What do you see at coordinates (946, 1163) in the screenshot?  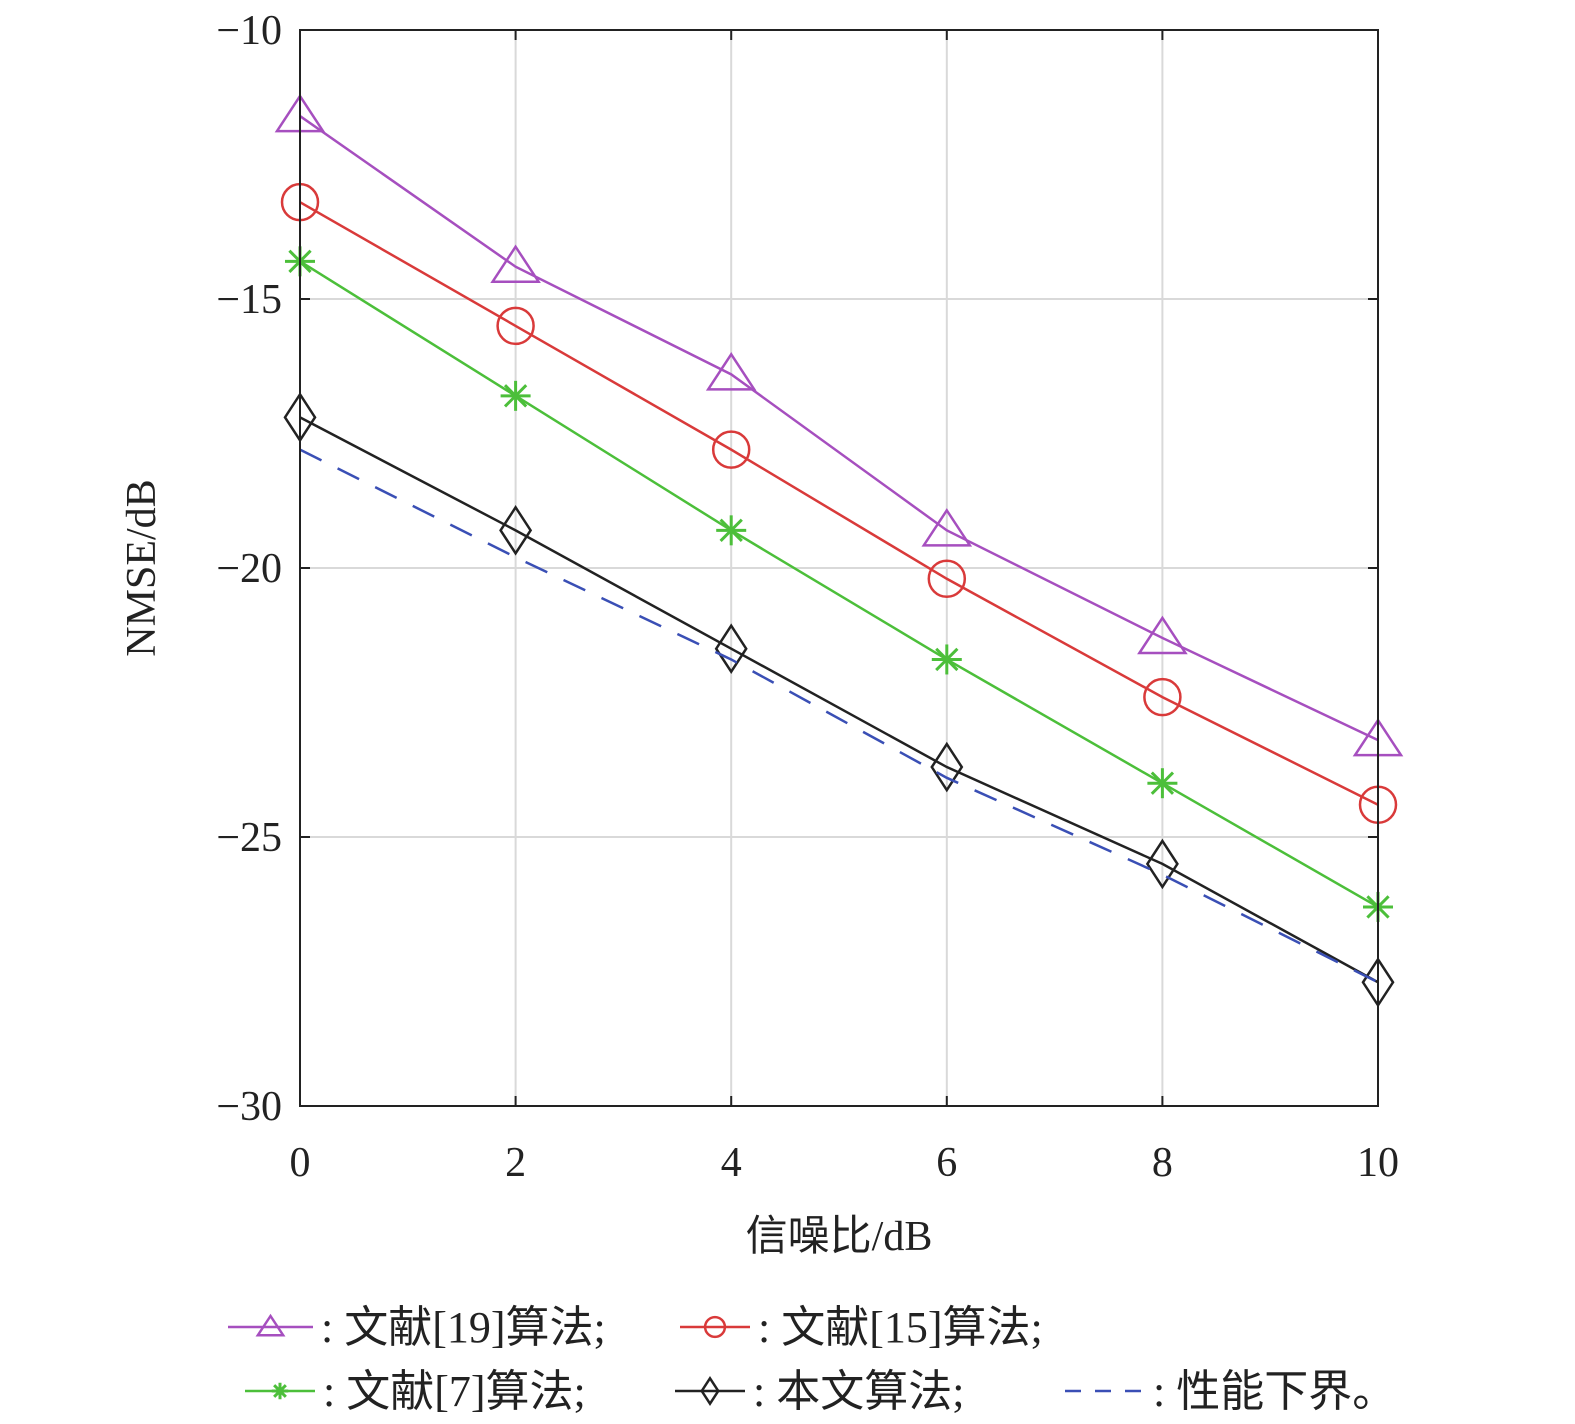 I see `x-tick-label: 6` at bounding box center [946, 1163].